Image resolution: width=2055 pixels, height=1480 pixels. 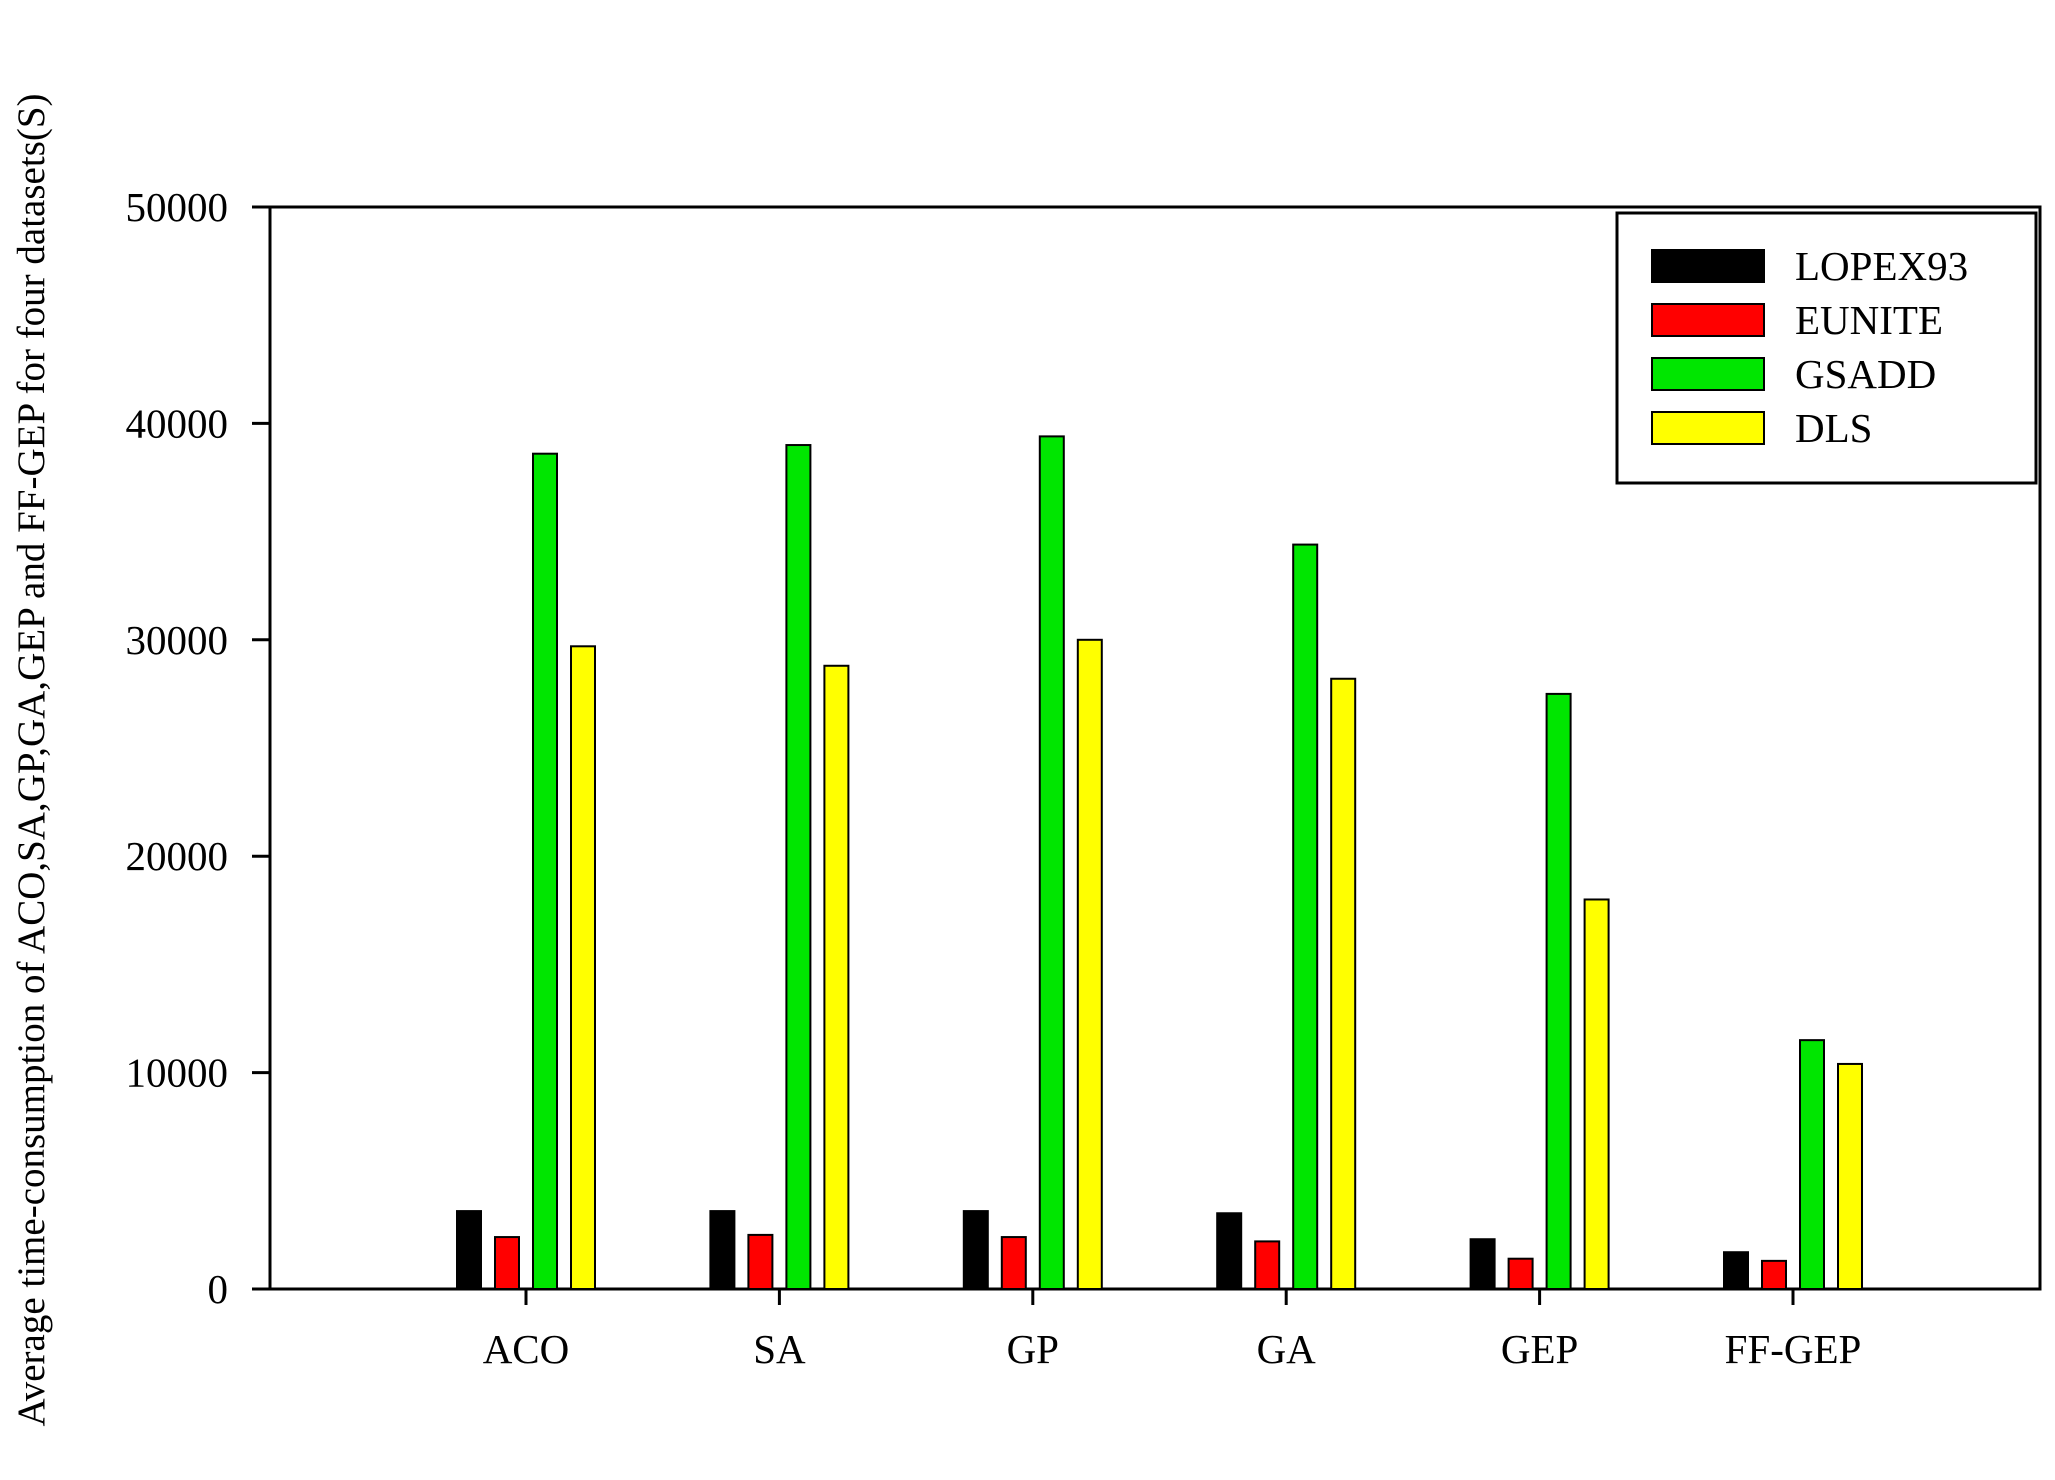 What do you see at coordinates (1708, 266) in the screenshot?
I see `legend-swatch-lopex93` at bounding box center [1708, 266].